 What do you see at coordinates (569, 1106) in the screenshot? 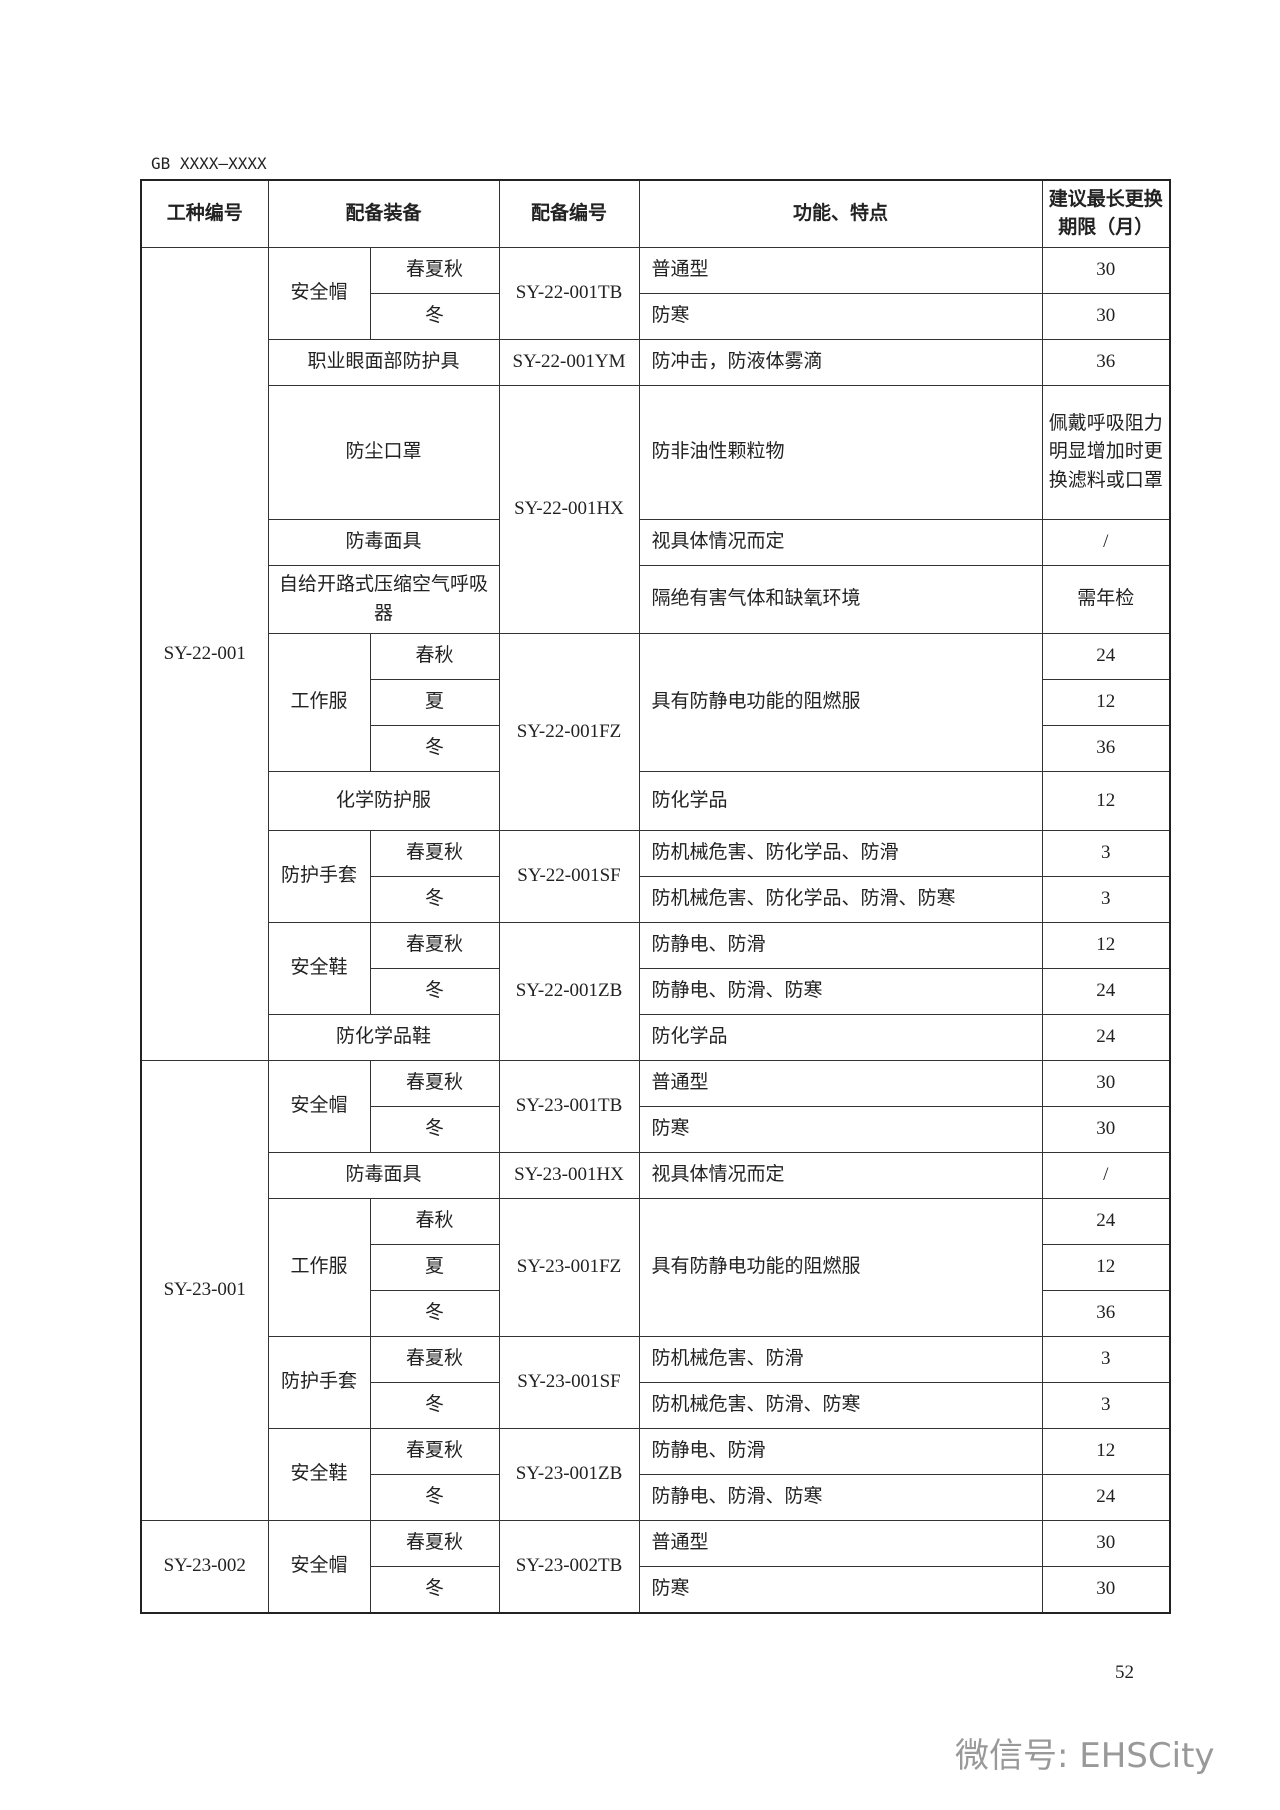
I see `cell: SY-23-001TB` at bounding box center [569, 1106].